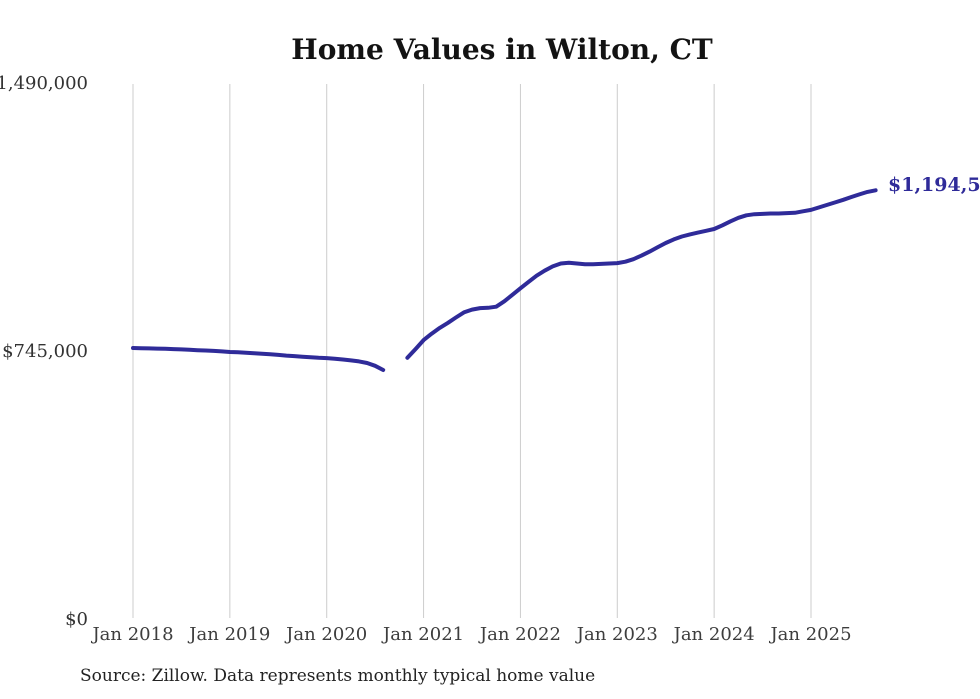 This screenshot has height=699, width=980. I want to click on x-axis-tick-label: Jan 2024, so click(714, 634).